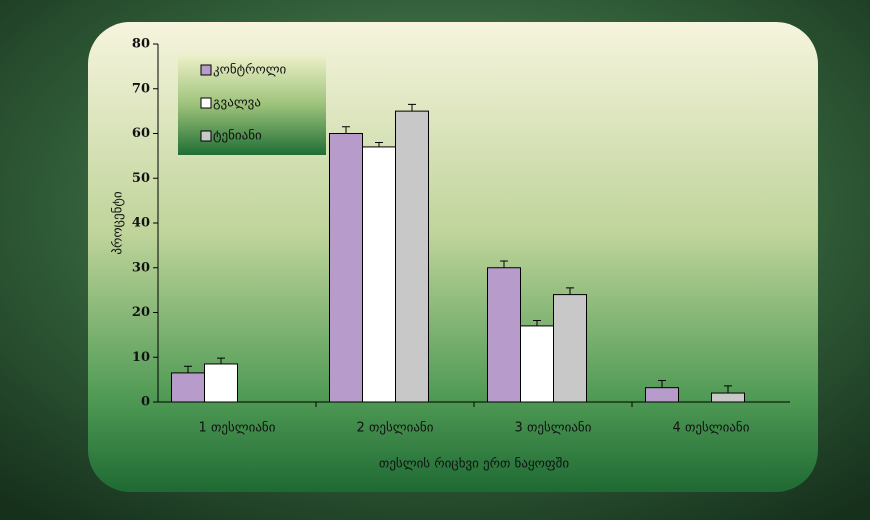  What do you see at coordinates (141, 312) in the screenshot?
I see `y-tick-label: 20` at bounding box center [141, 312].